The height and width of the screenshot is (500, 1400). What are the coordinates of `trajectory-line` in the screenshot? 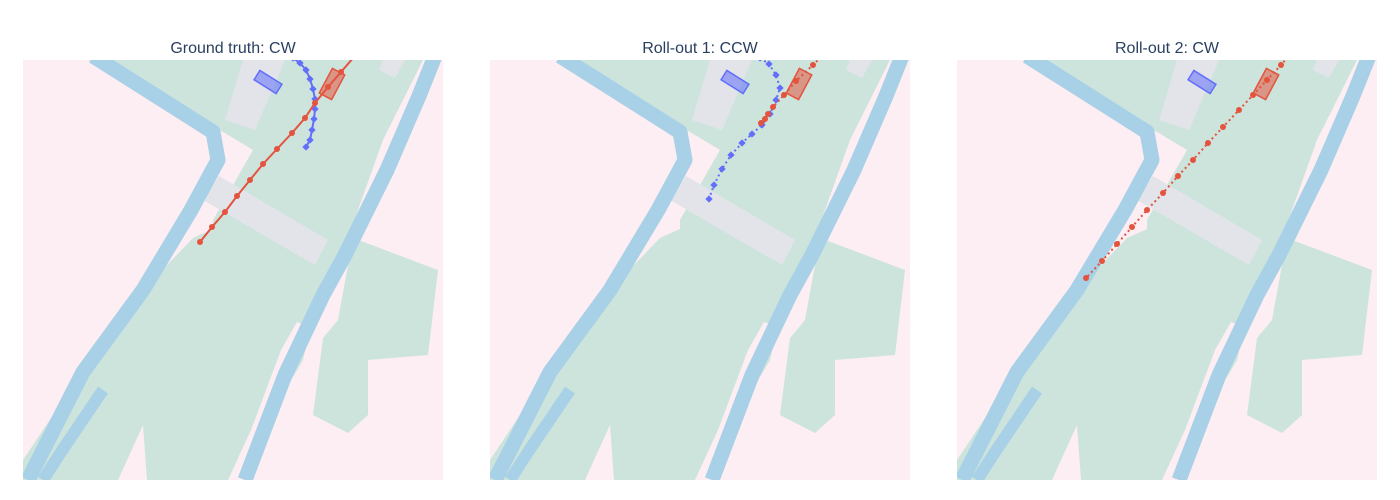 It's located at (790, 92).